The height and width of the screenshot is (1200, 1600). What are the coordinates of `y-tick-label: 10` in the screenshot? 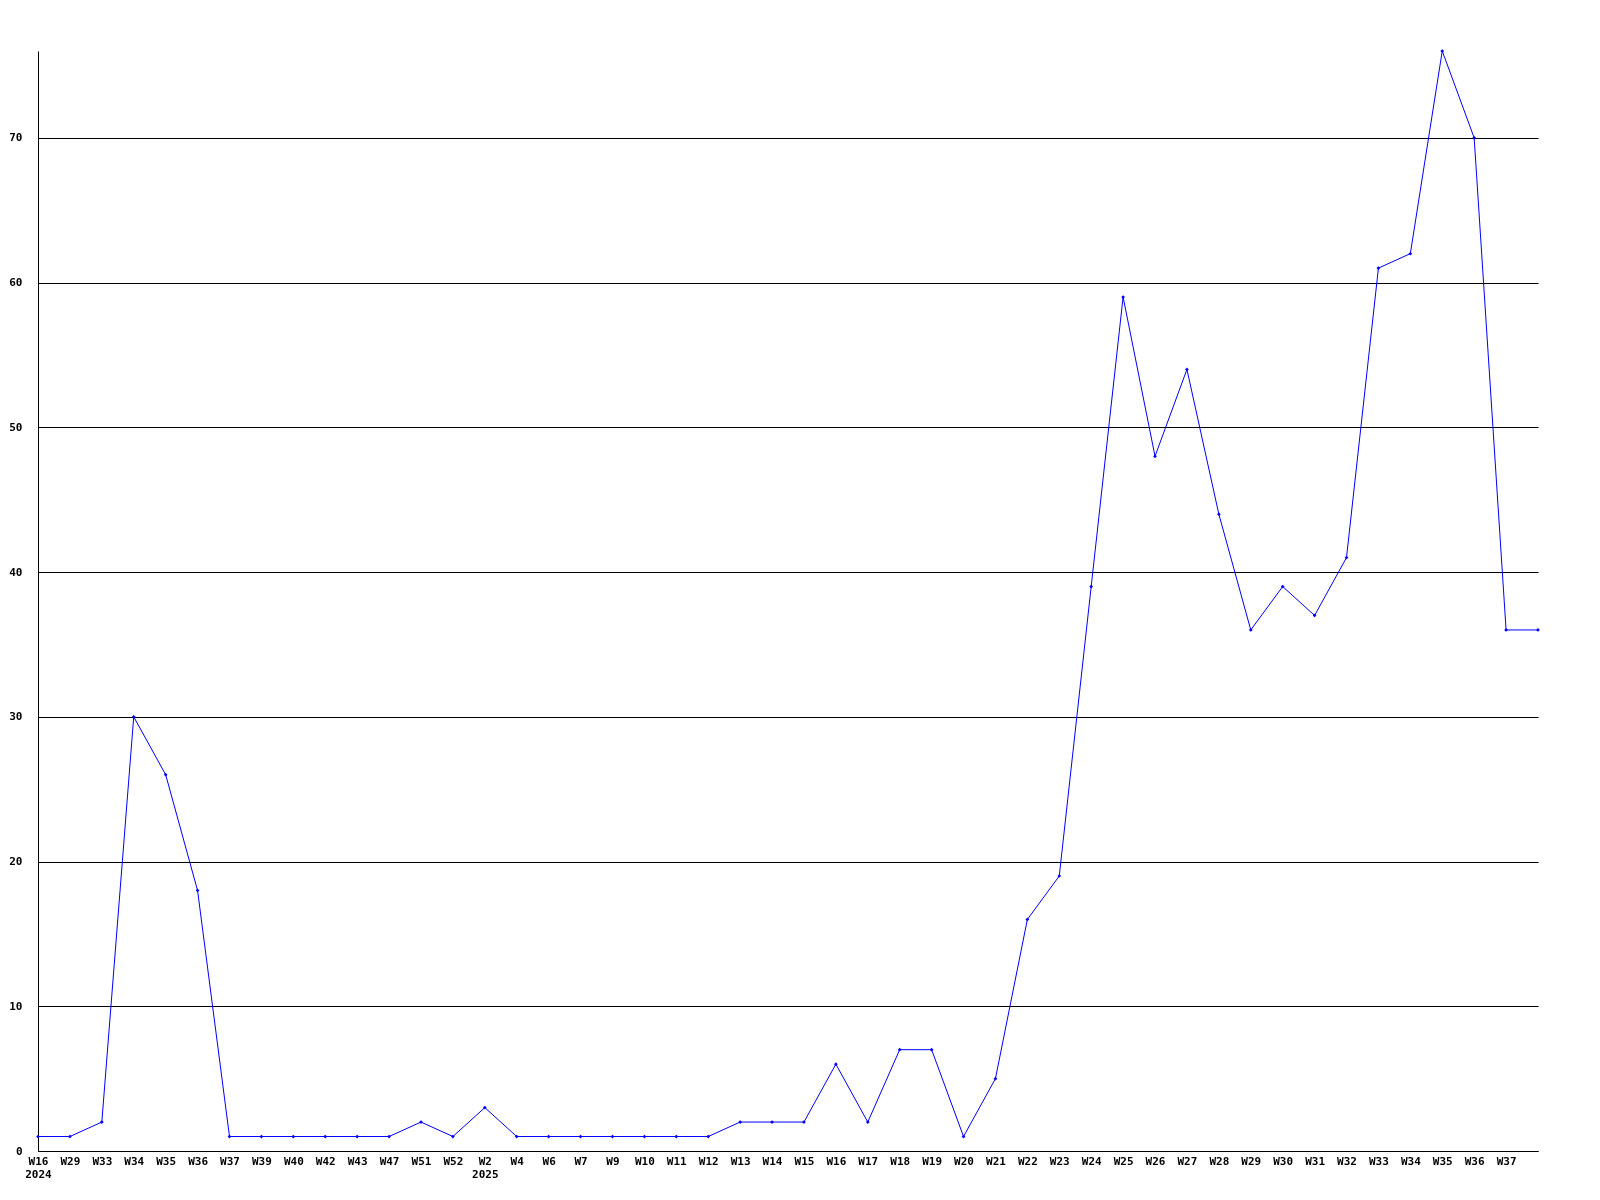 It's located at (16, 1006).